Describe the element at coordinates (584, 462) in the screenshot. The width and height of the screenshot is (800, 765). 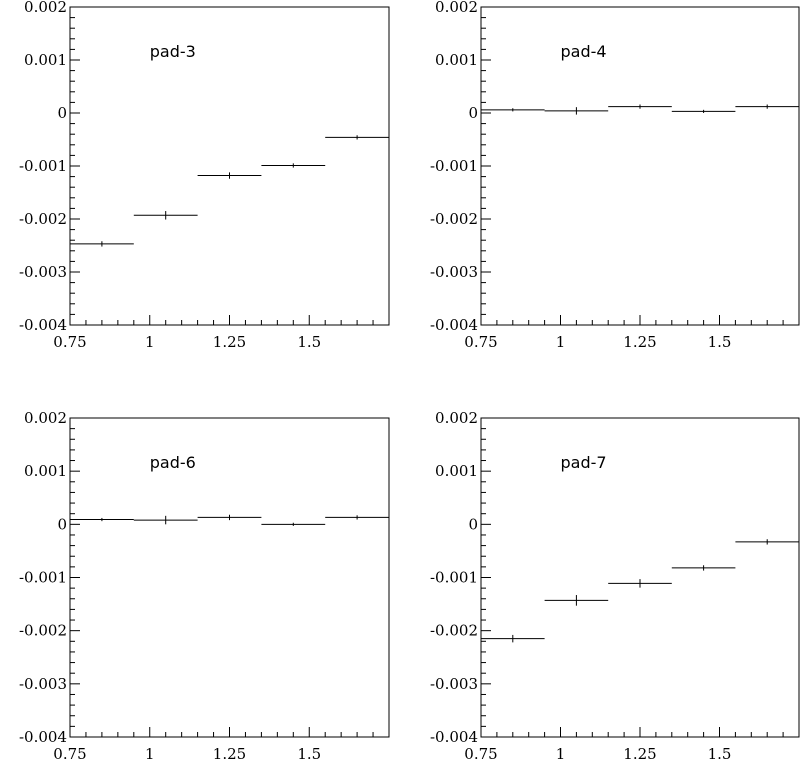
I see `pad-label: pad-7` at that location.